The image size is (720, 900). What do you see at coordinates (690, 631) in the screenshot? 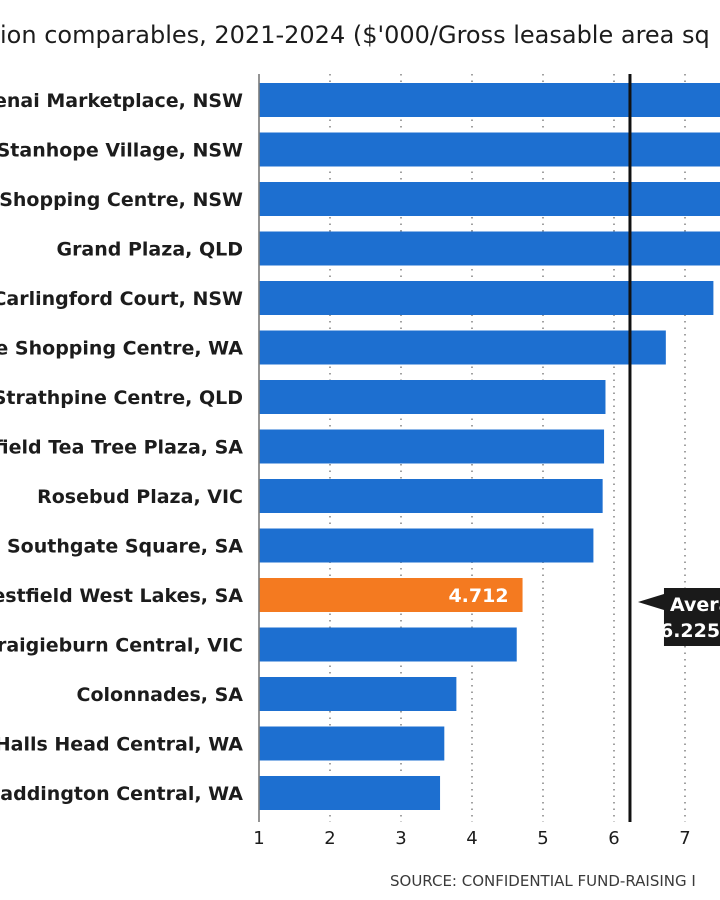
I see `average-value: 6.225` at bounding box center [690, 631].